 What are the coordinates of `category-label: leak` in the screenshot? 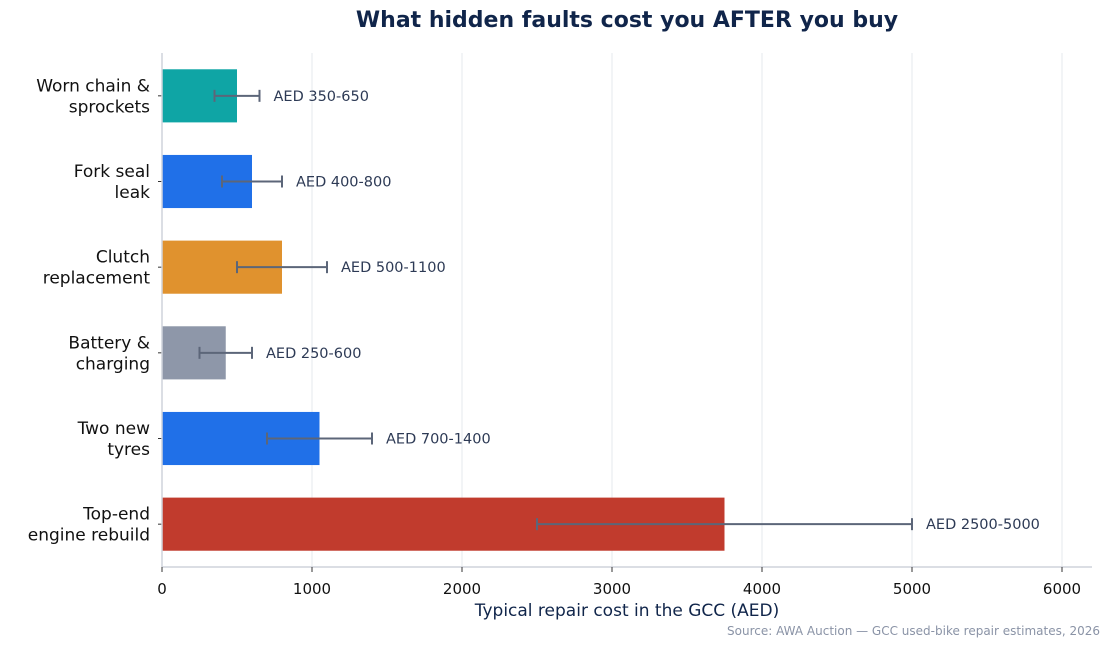 It's located at (133, 193).